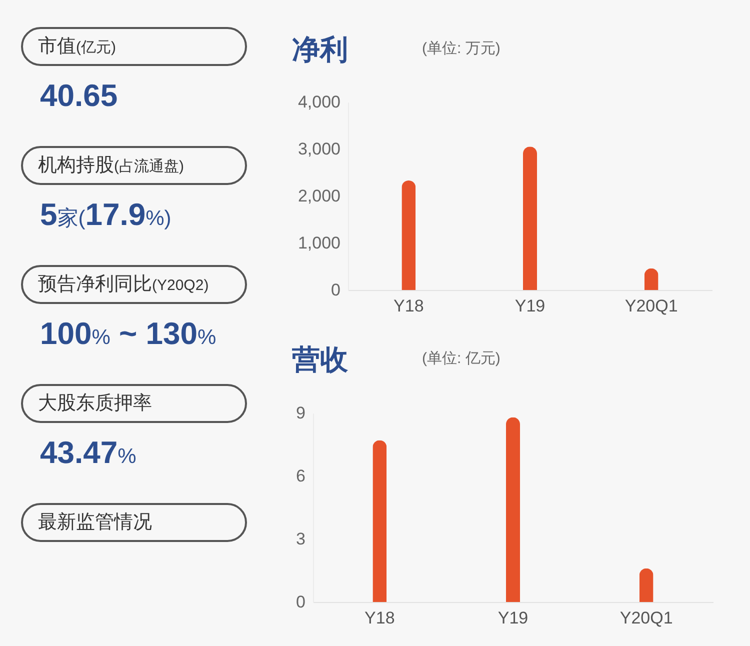 The image size is (750, 646). Describe the element at coordinates (95, 403) in the screenshot. I see `text: 大股东质押率` at that location.